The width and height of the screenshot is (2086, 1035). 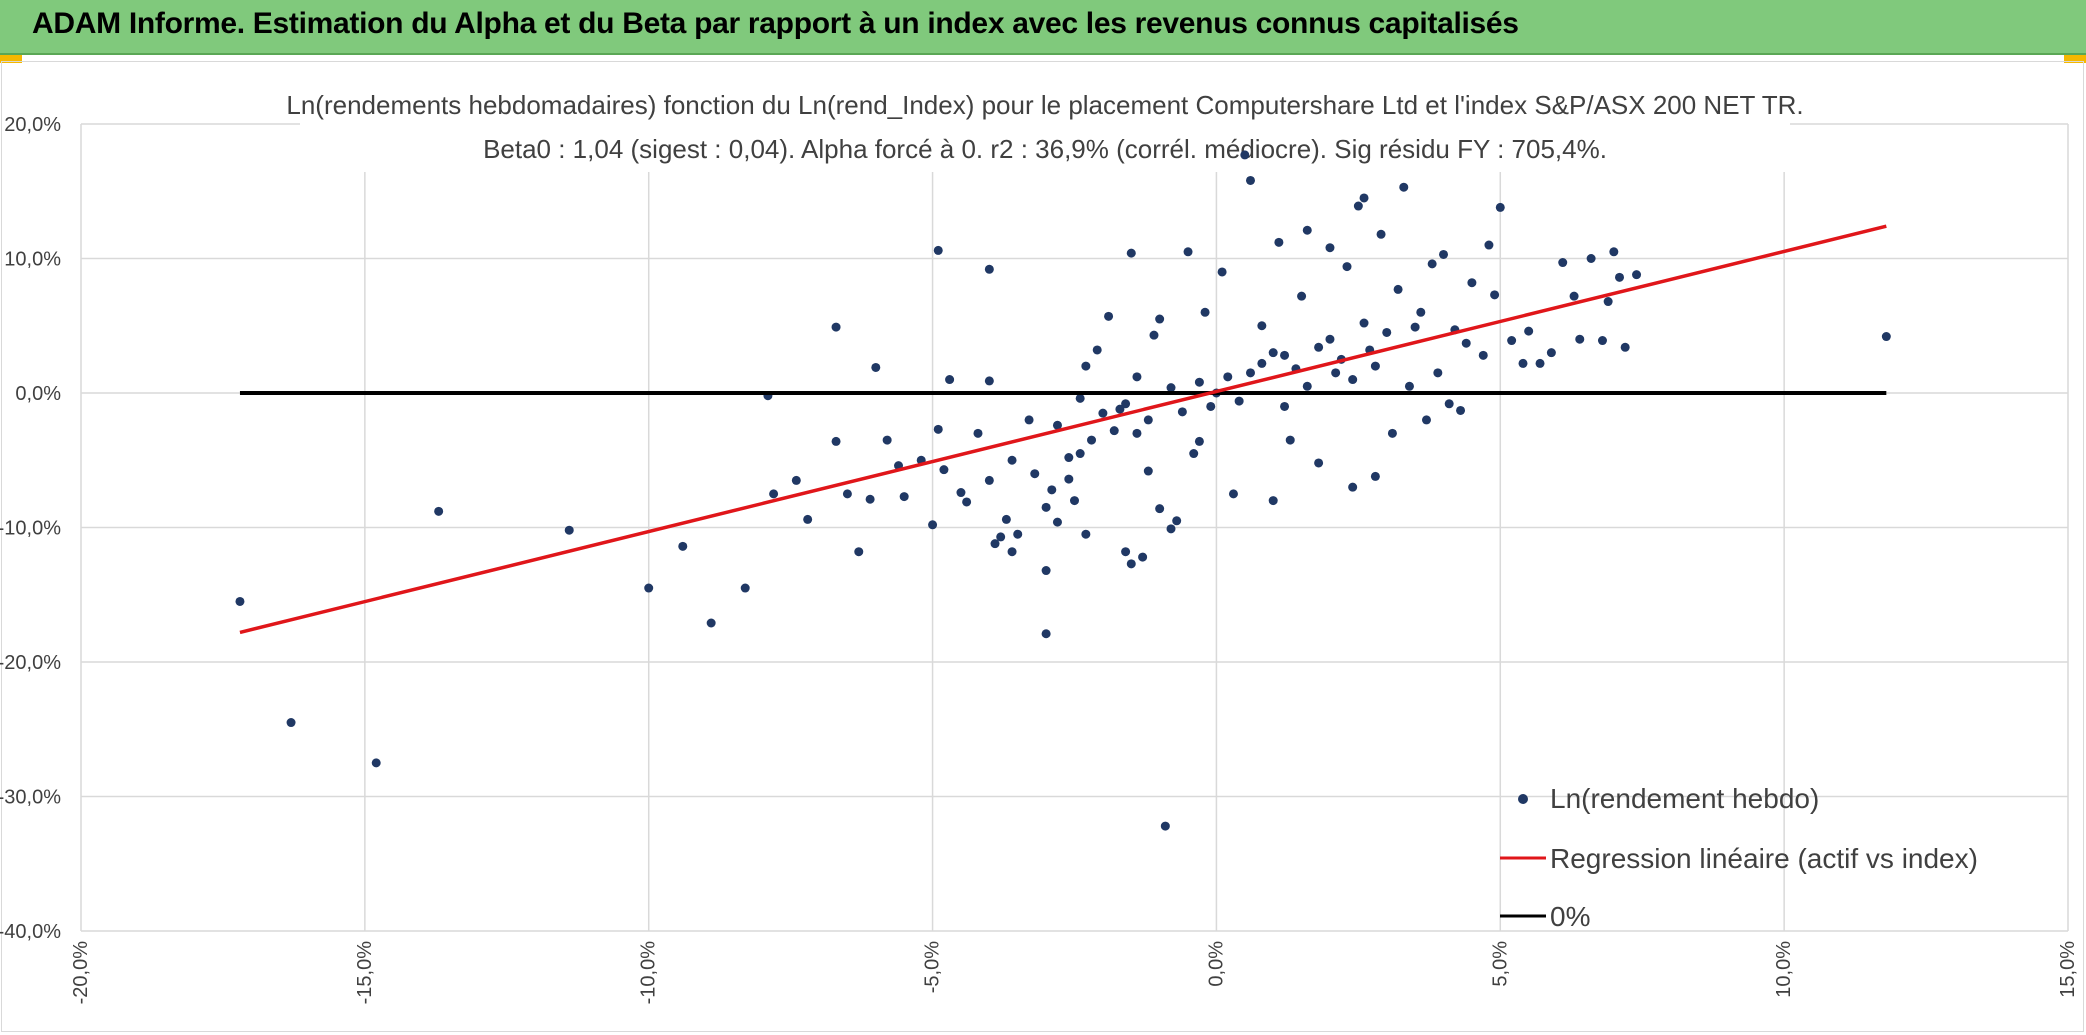 I want to click on y-tick-label: -10,0%, so click(x=30, y=529).